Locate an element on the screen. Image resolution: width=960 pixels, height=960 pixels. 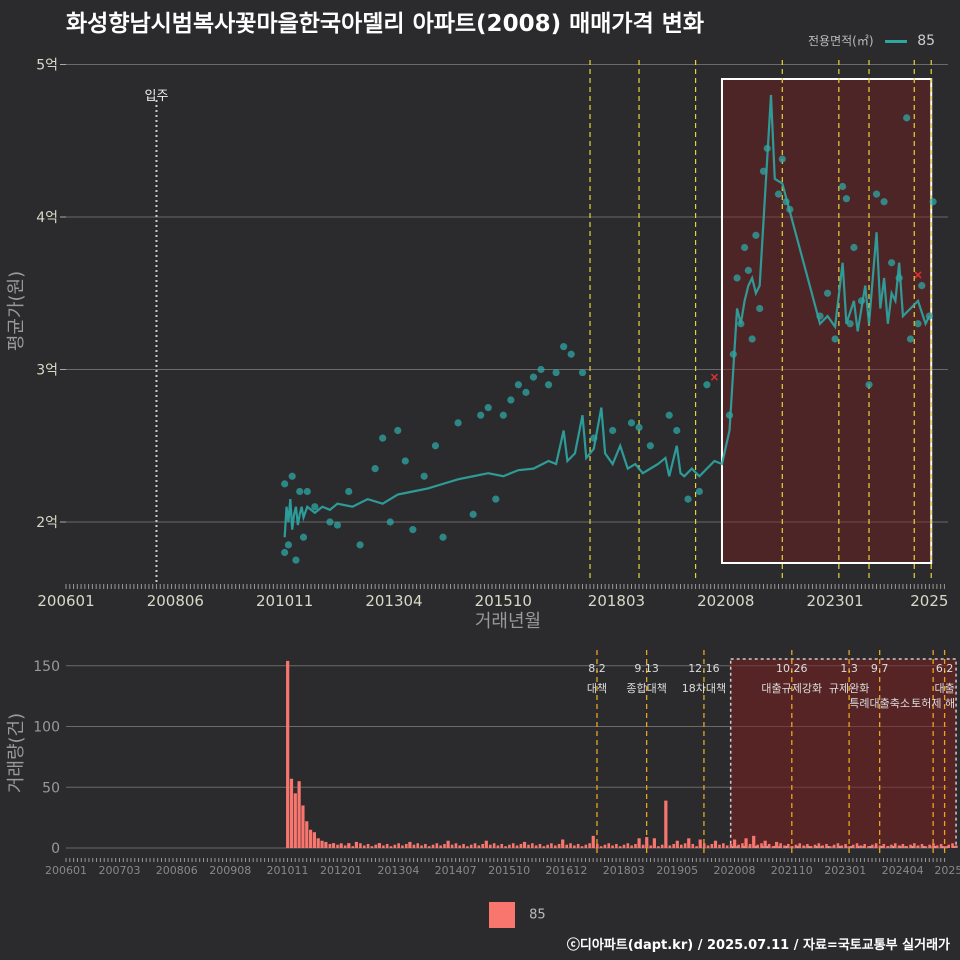
vol-x-tick-label: 202404 is located at coordinates (903, 870).